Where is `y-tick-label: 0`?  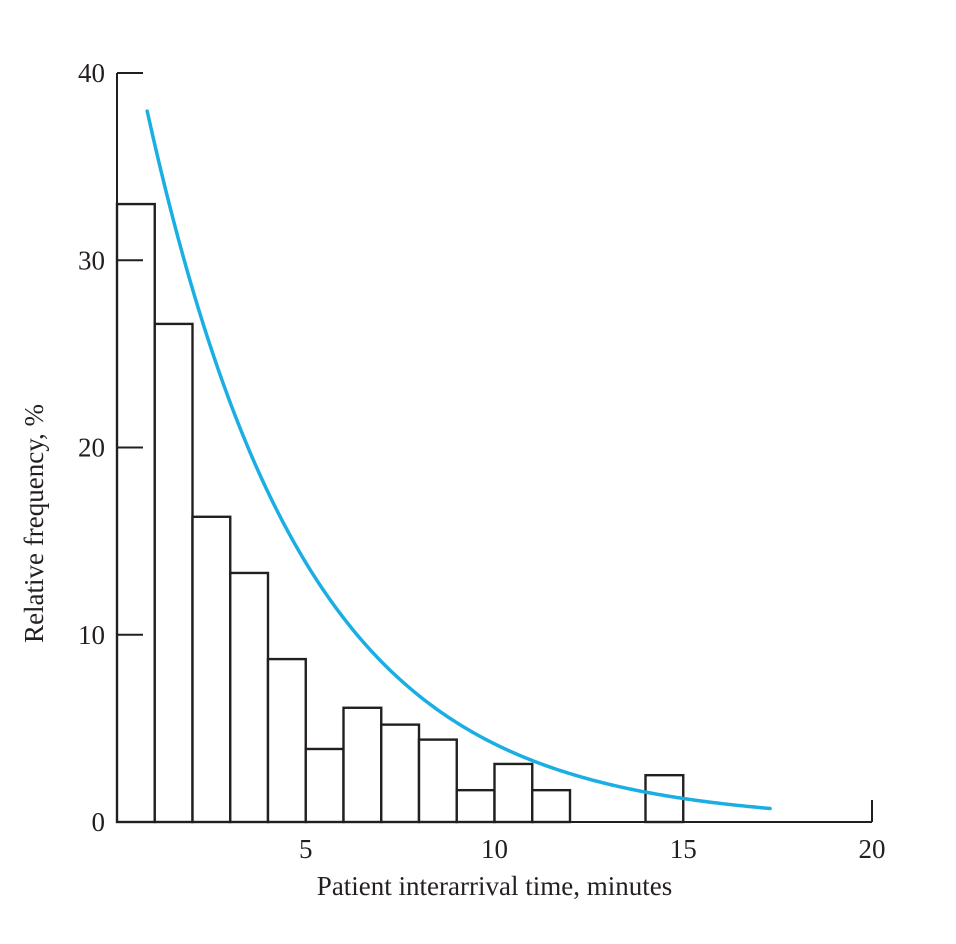 y-tick-label: 0 is located at coordinates (99, 822).